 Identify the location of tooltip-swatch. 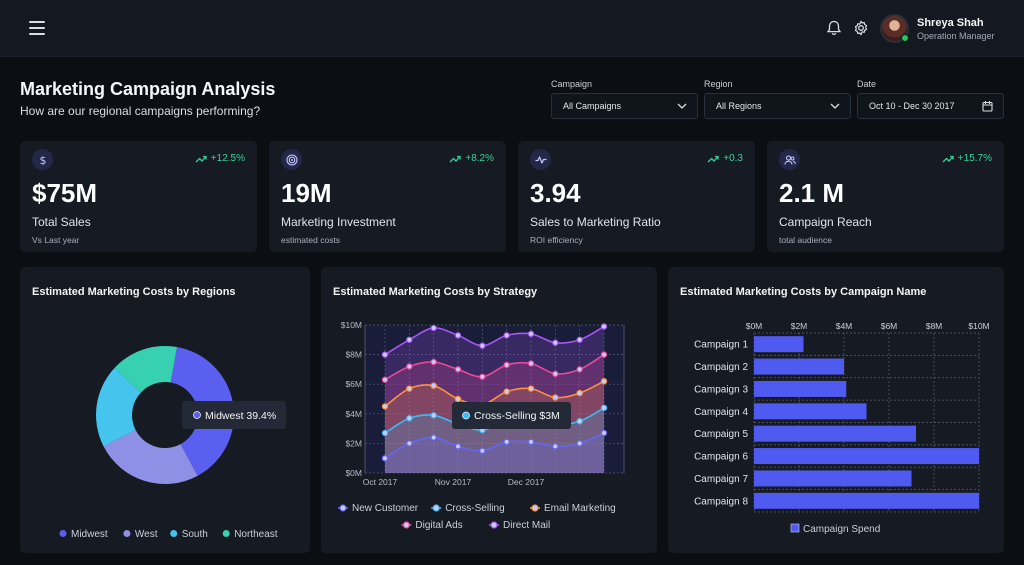
(197, 415).